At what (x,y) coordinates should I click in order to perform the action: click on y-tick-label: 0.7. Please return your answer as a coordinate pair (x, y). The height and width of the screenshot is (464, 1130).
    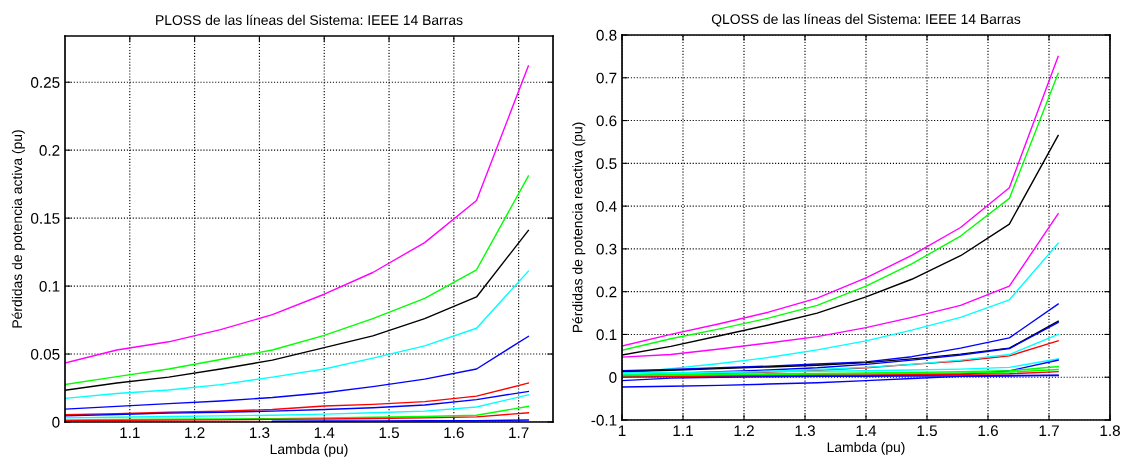
    Looking at the image, I should click on (606, 78).